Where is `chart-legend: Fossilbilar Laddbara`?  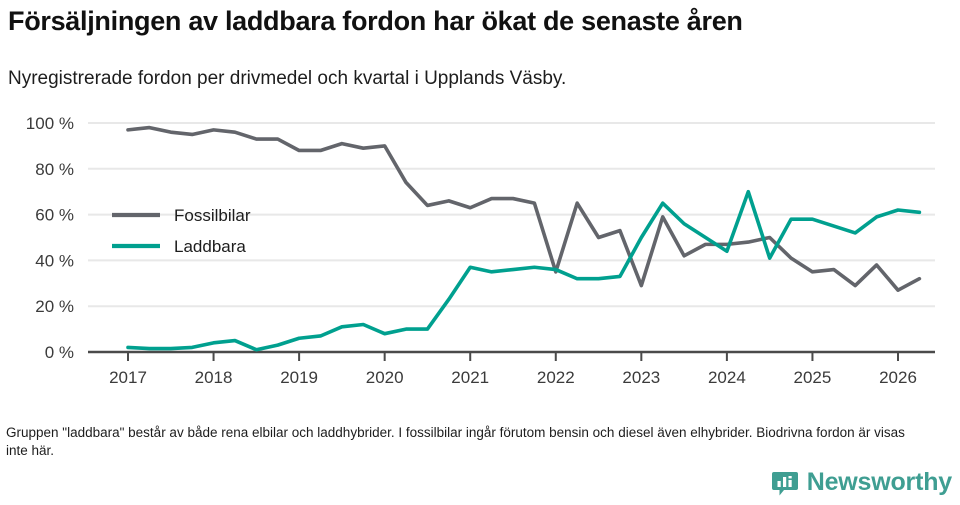
chart-legend: Fossilbilar Laddbara is located at coordinates (181, 231).